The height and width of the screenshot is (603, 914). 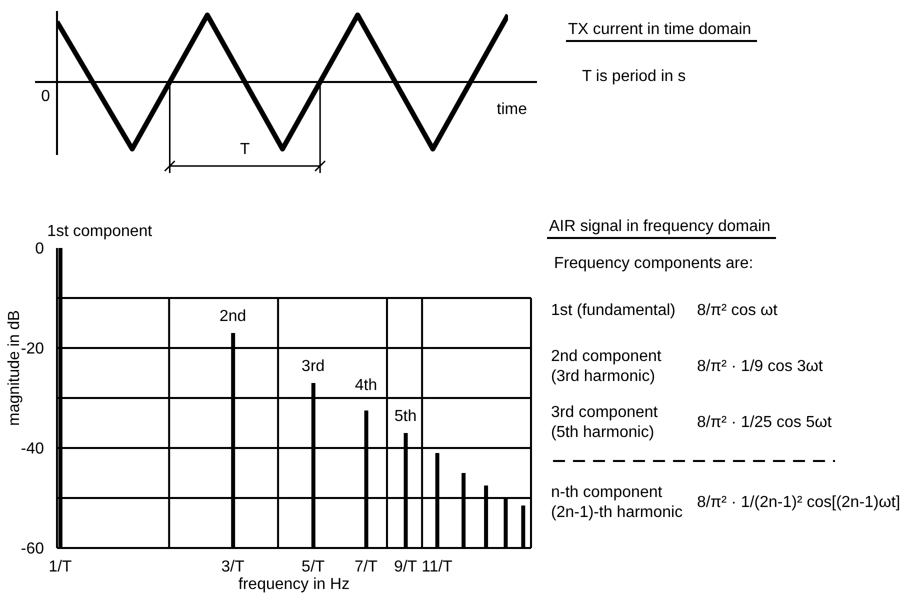 I want to click on y-tick-label: -40, so click(x=32, y=449).